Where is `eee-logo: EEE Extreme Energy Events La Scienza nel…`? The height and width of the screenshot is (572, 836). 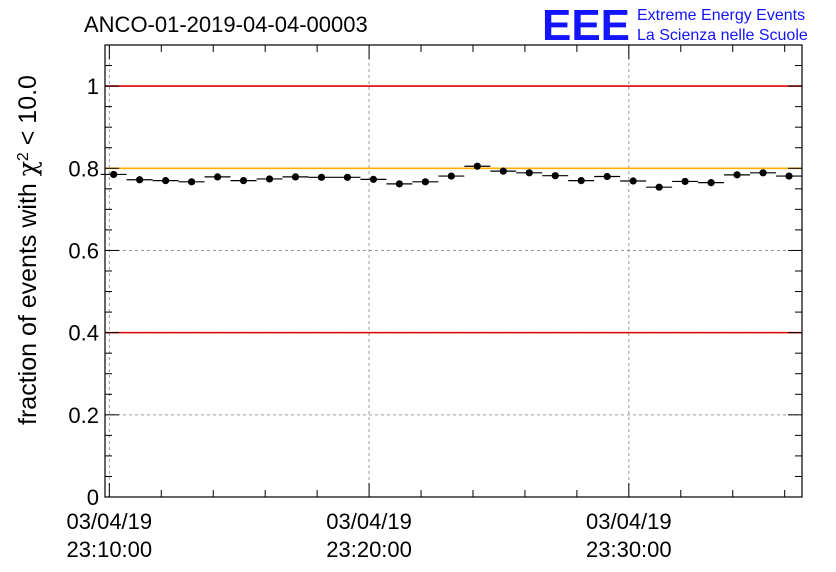 eee-logo: EEE Extreme Energy Events La Scienza nel… is located at coordinates (675, 25).